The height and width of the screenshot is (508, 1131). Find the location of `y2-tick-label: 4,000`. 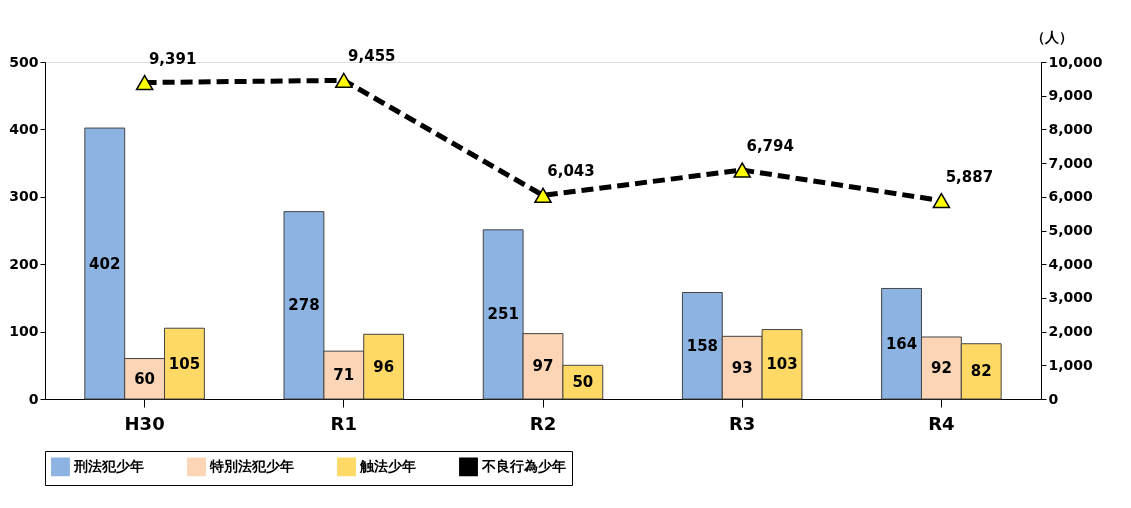

y2-tick-label: 4,000 is located at coordinates (1071, 263).